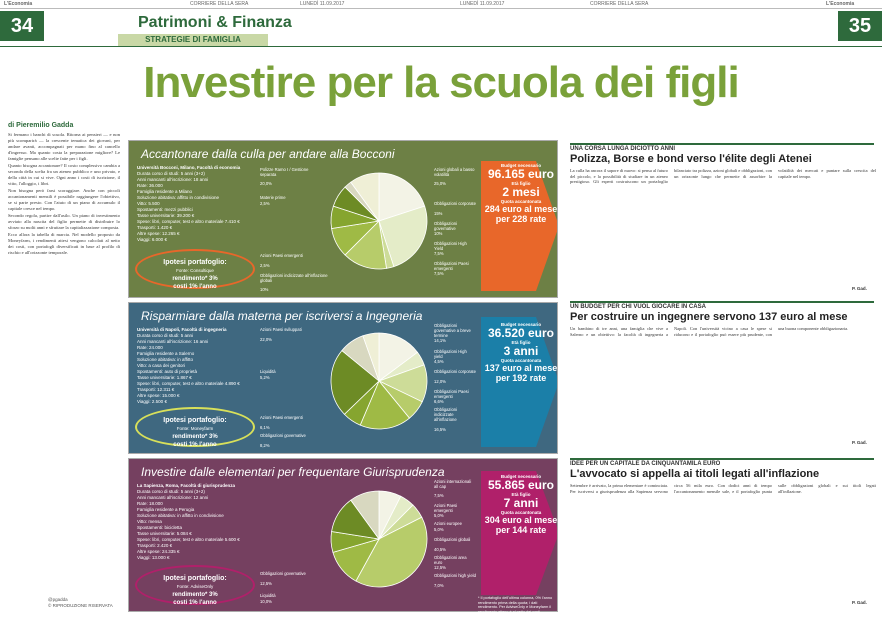 Image resolution: width=882 pixels, height=624 pixels. I want to click on quota-label: Quota accantonata, so click(521, 512).